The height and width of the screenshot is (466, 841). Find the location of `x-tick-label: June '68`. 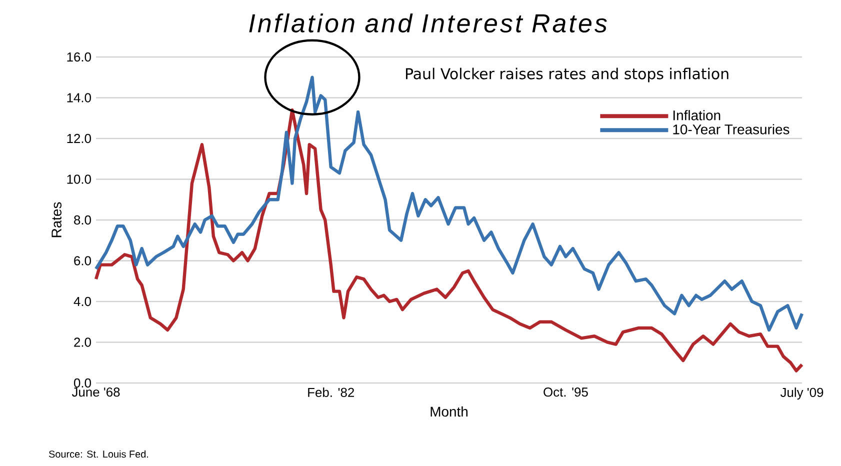

x-tick-label: June '68 is located at coordinates (96, 392).